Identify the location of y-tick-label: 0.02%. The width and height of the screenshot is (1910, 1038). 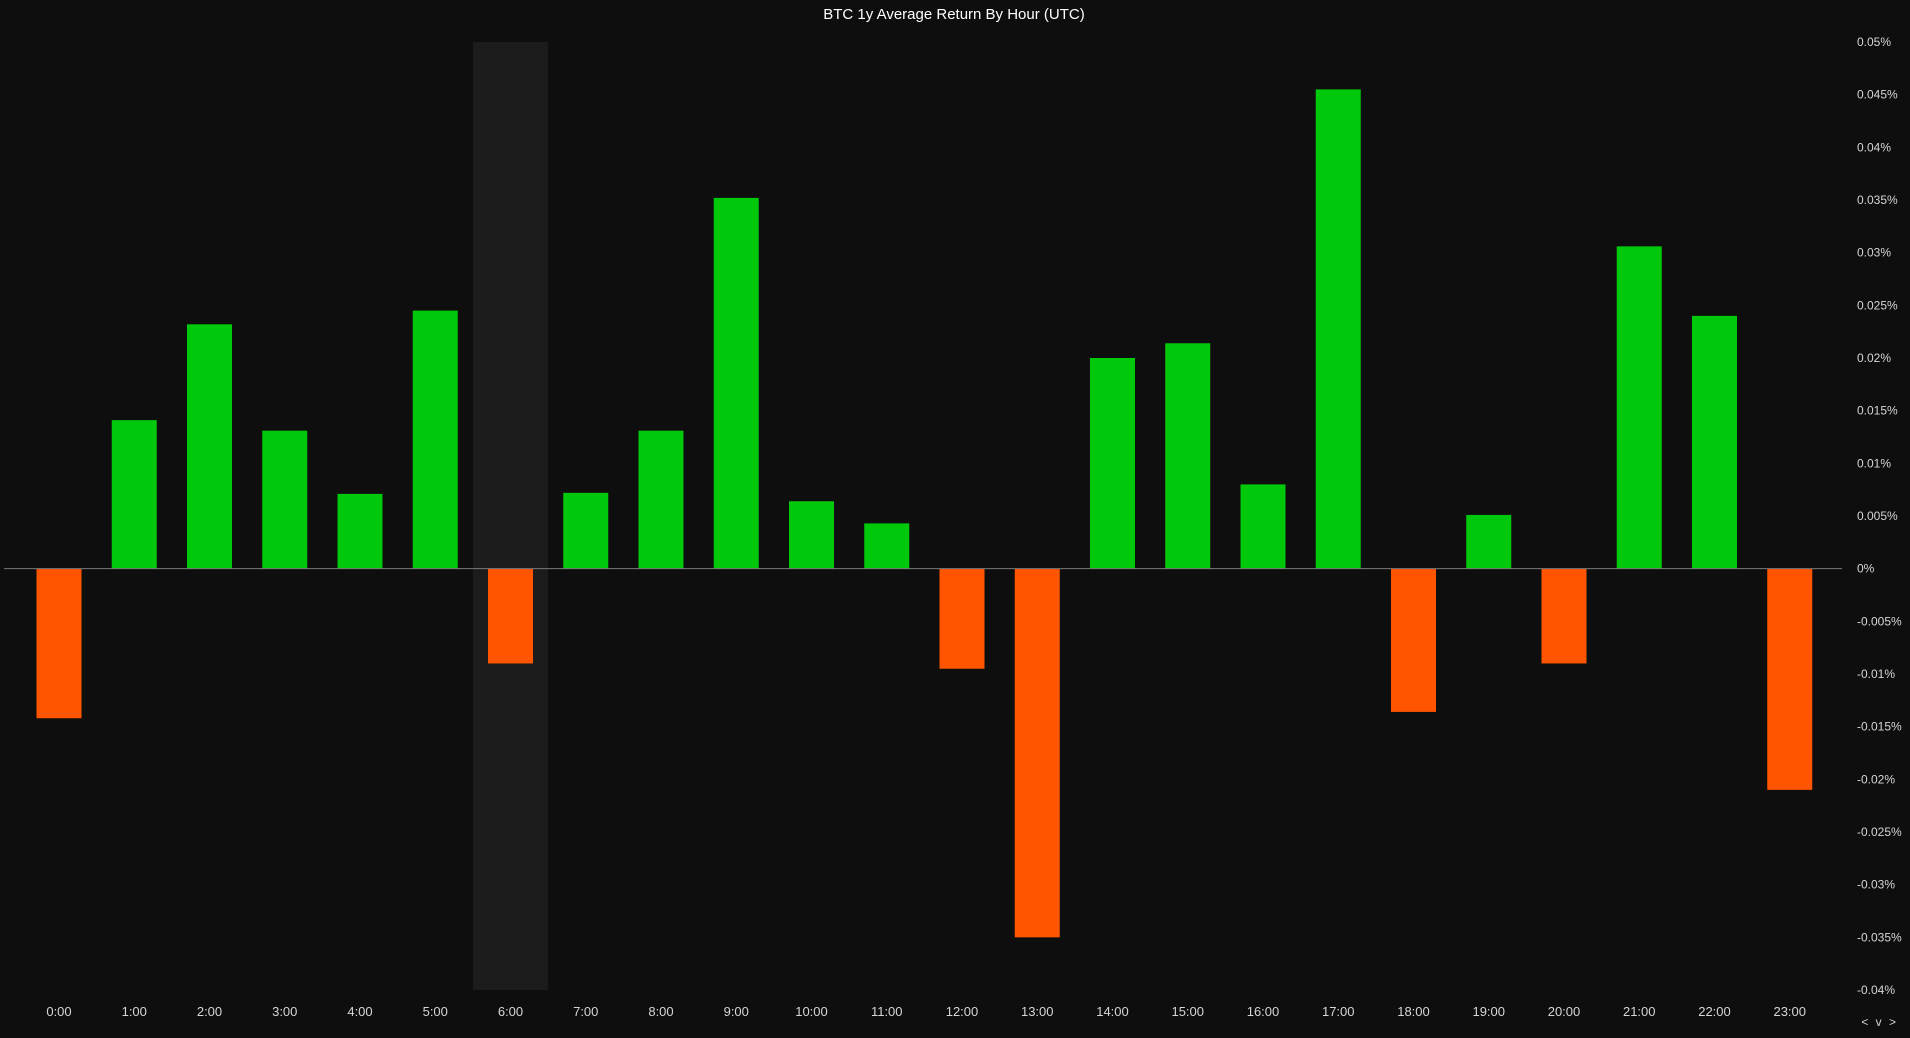
(1874, 358).